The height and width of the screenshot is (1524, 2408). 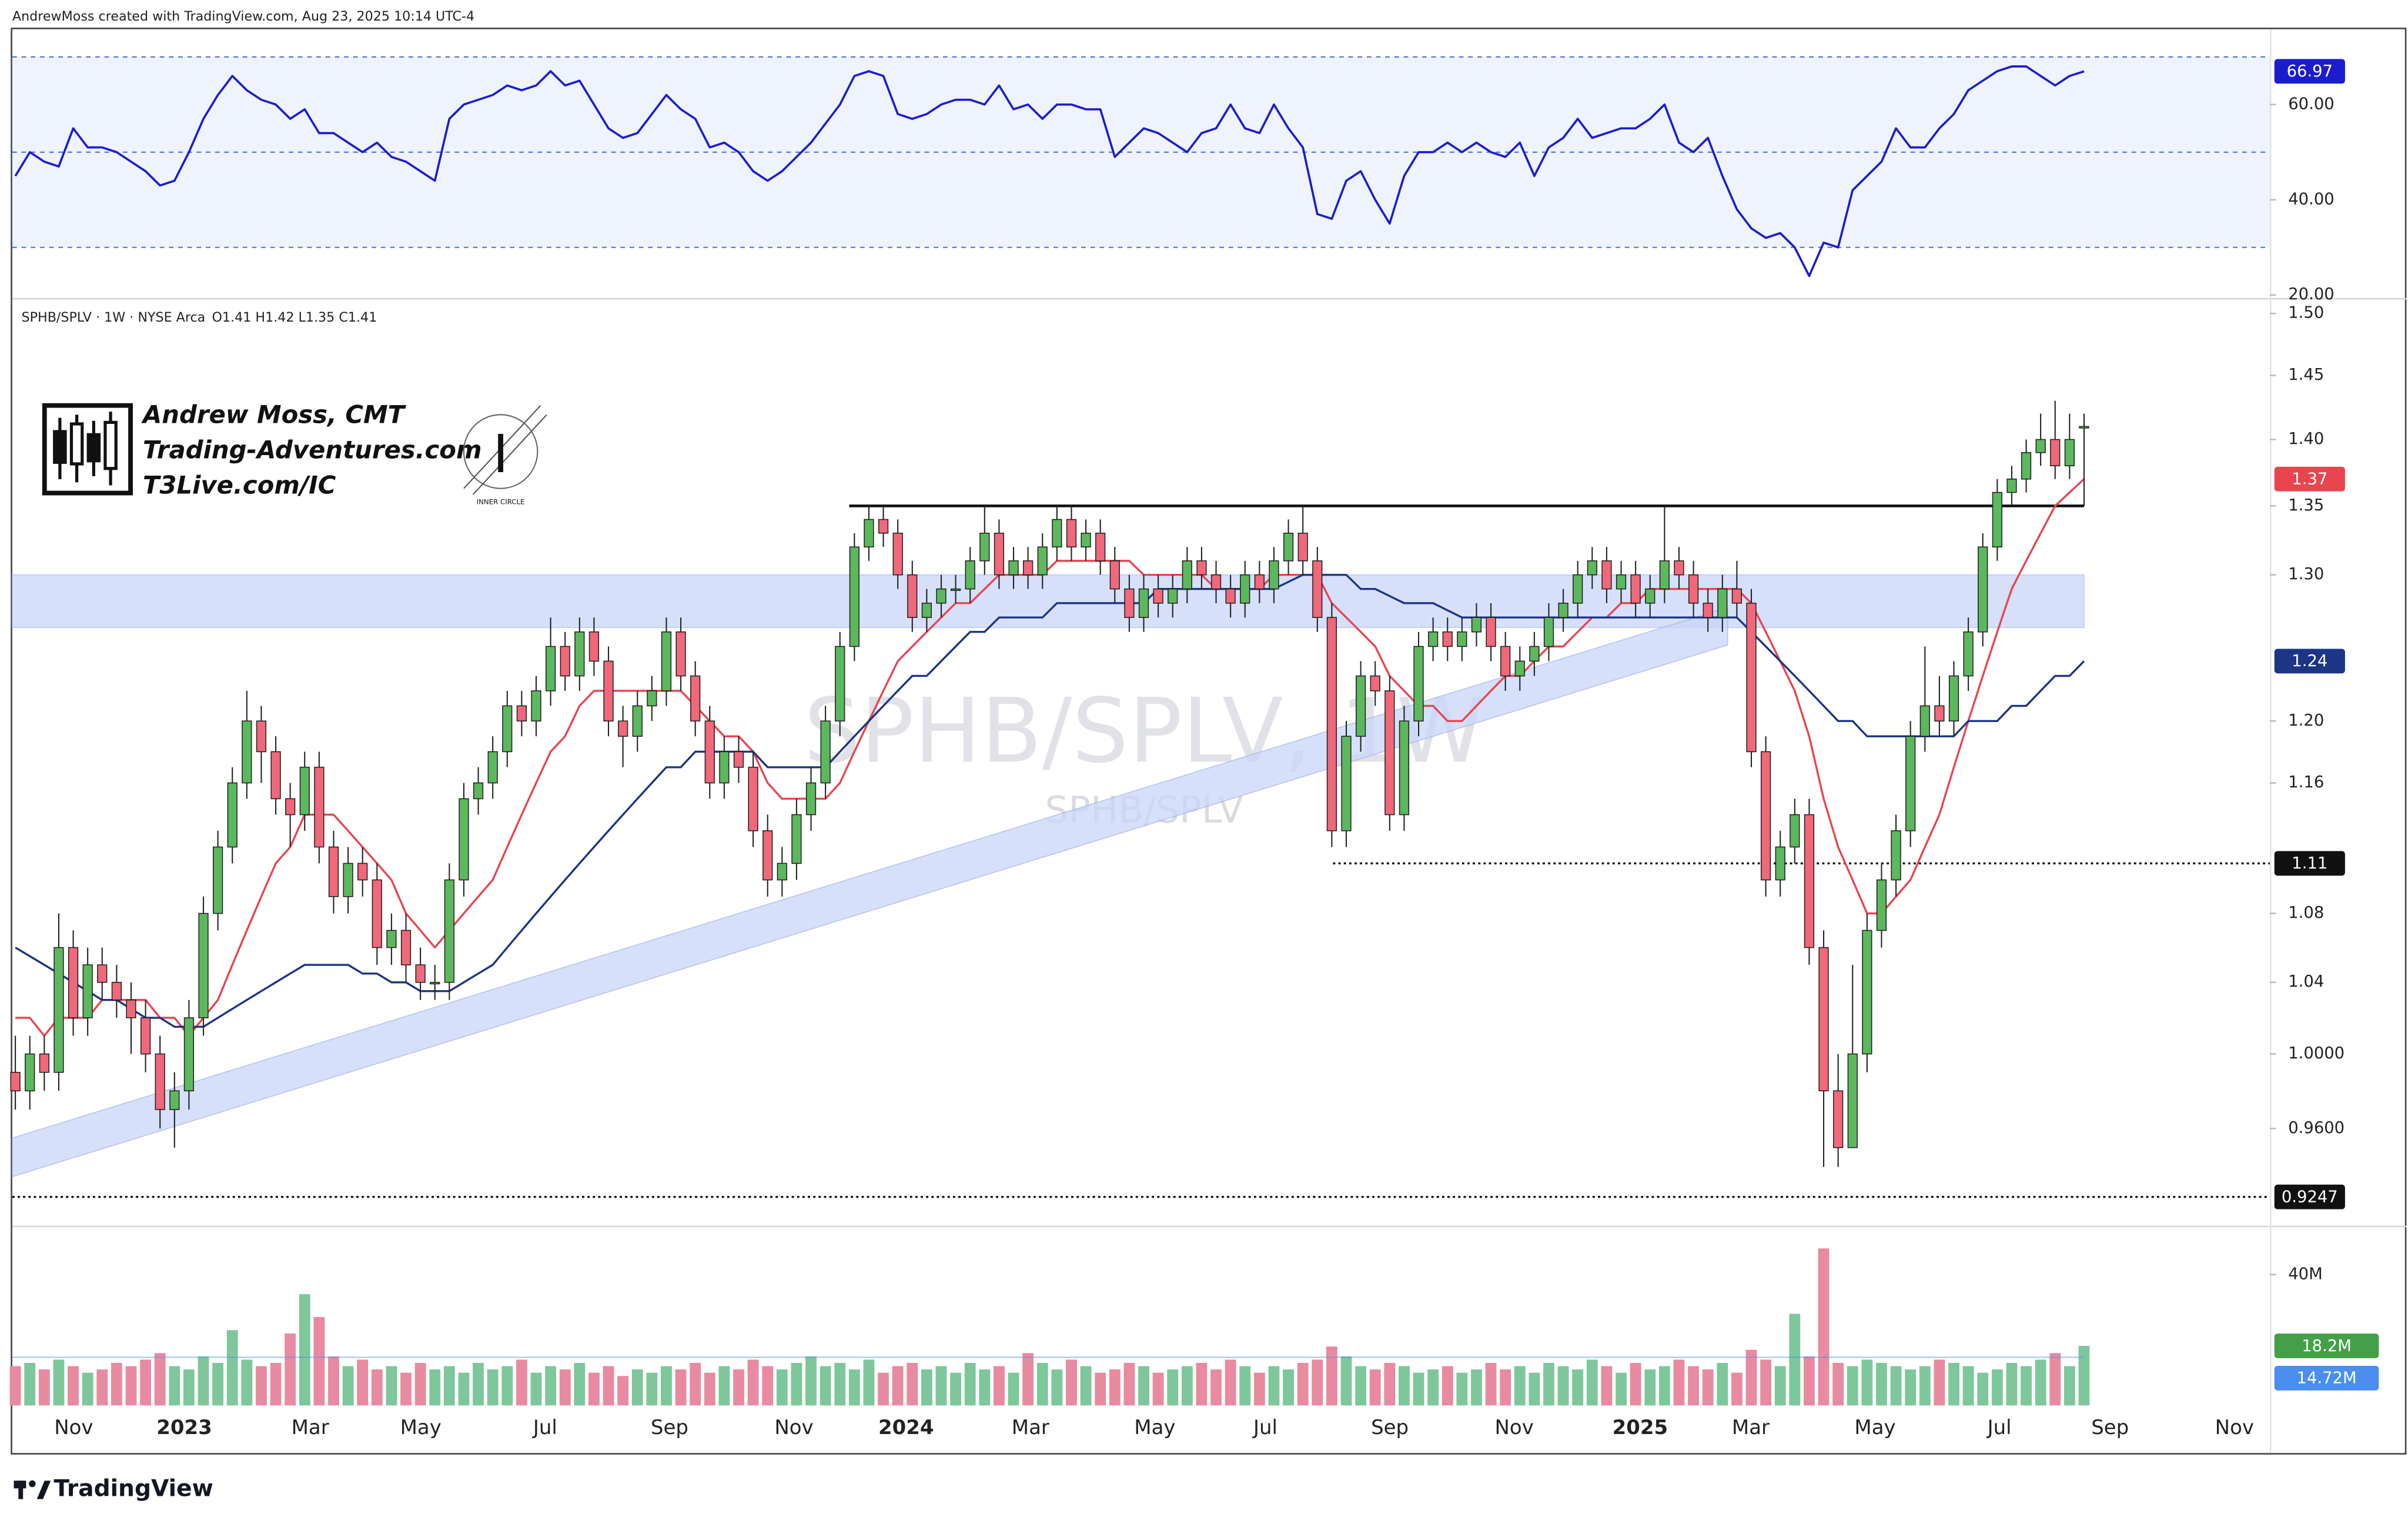 What do you see at coordinates (906, 1427) in the screenshot?
I see `x-tick-label: 2024` at bounding box center [906, 1427].